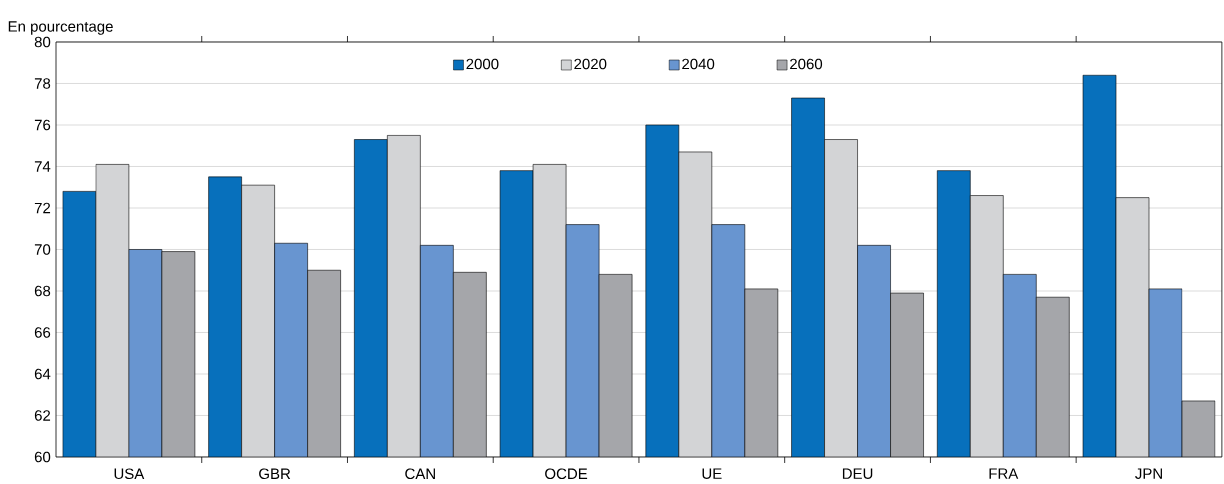 The height and width of the screenshot is (484, 1224). I want to click on y-tick-label: 76, so click(42, 125).